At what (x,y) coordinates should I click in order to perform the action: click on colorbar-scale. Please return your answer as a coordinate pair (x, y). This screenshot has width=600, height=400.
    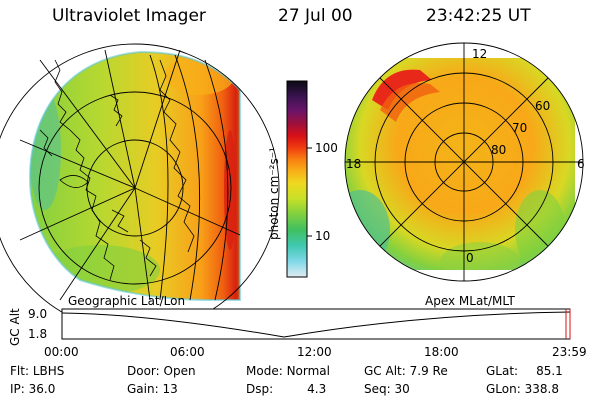
    Looking at the image, I should click on (297, 179).